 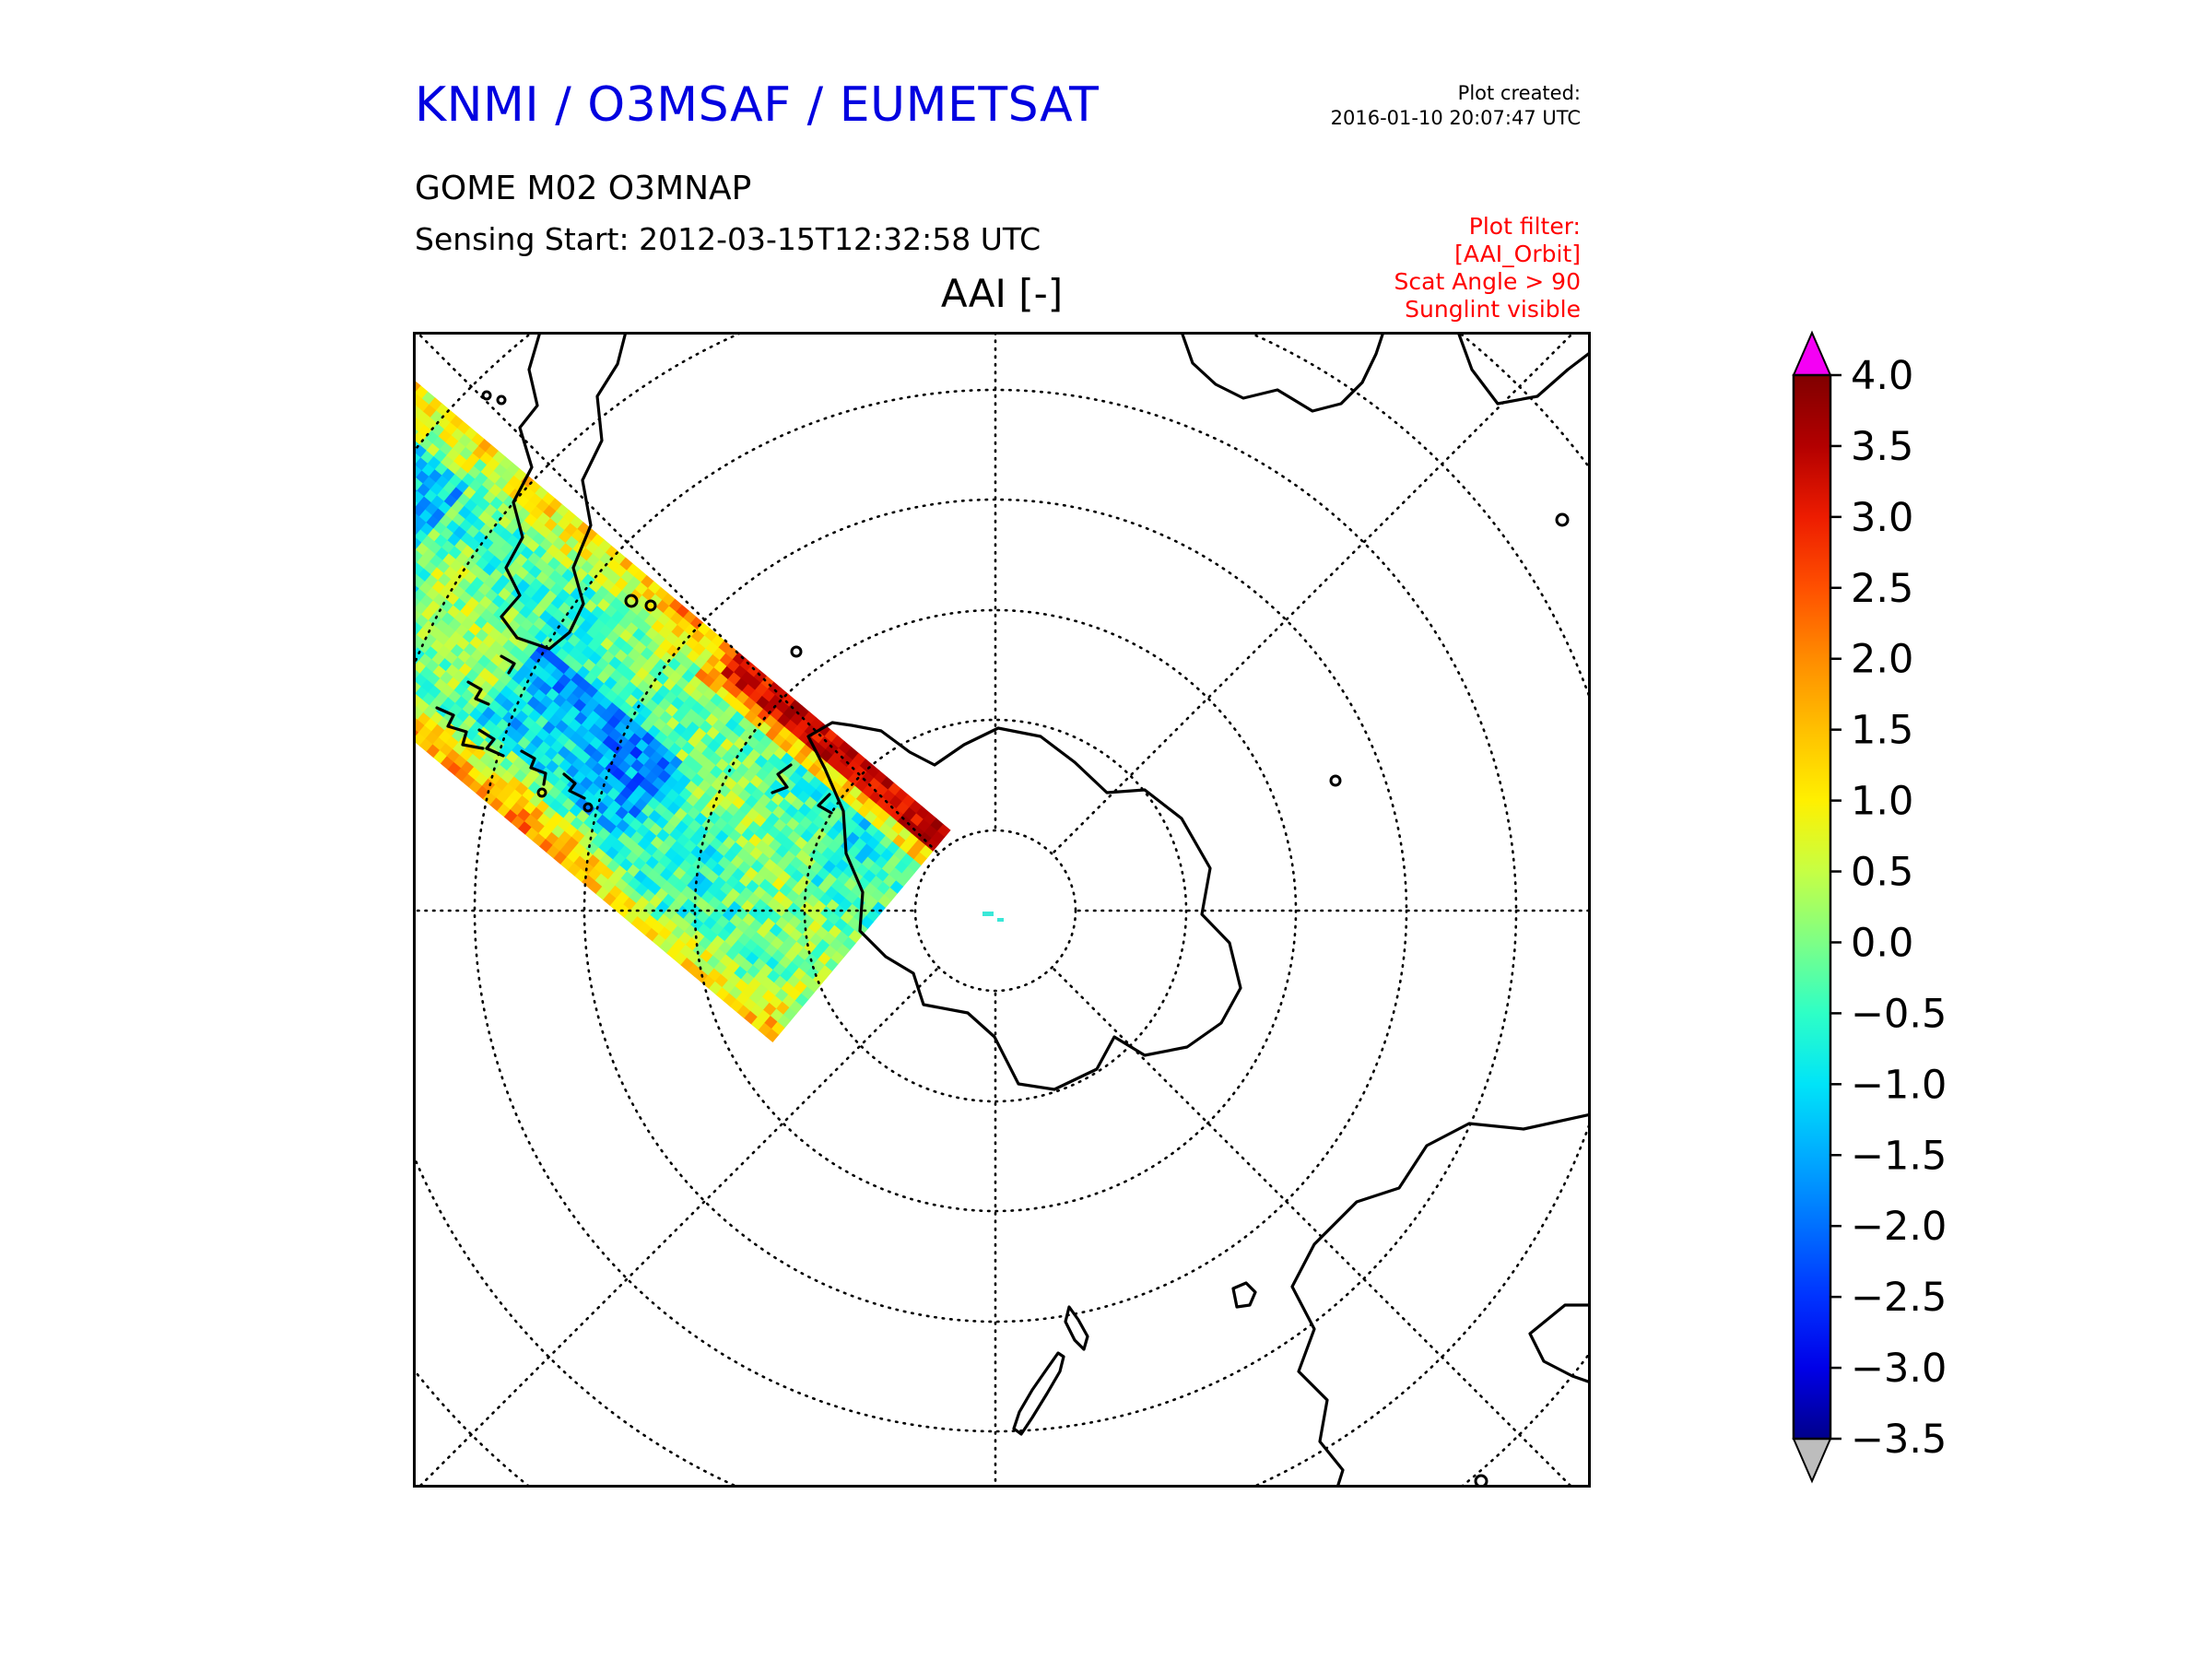 What do you see at coordinates (757, 105) in the screenshot?
I see `brand-title: KNMI / O3MSAF / EUMETSAT` at bounding box center [757, 105].